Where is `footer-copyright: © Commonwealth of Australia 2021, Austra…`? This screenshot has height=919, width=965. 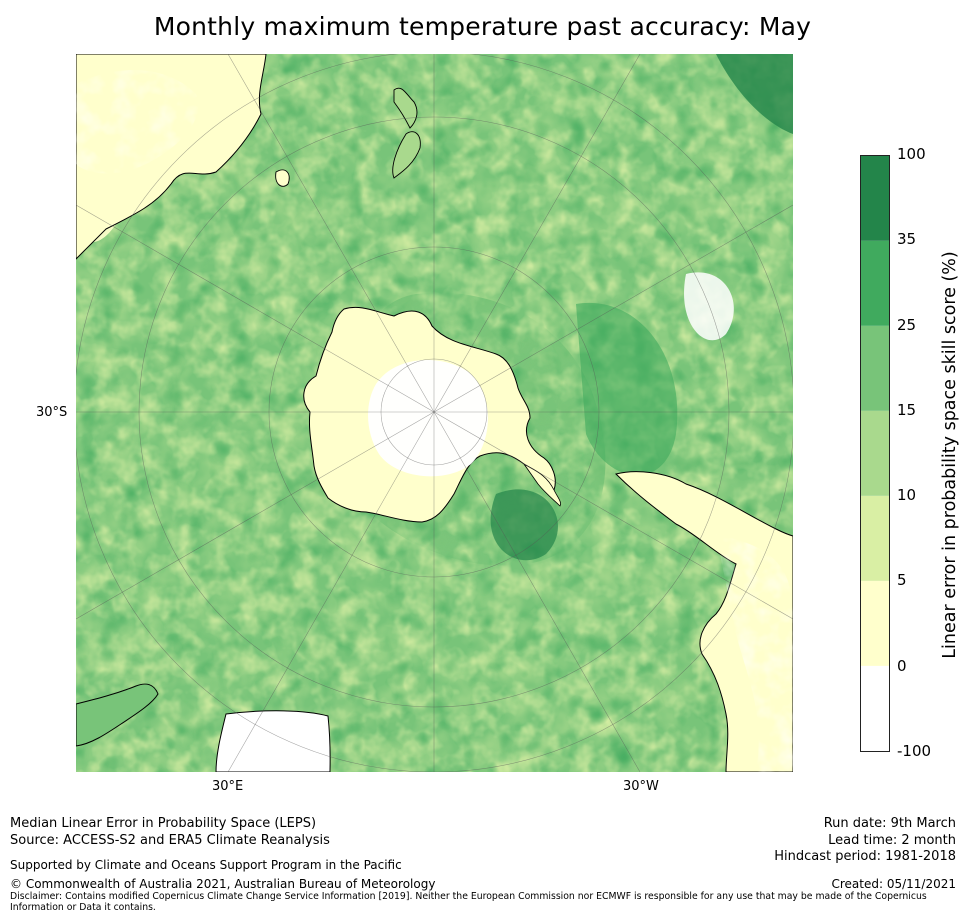
footer-copyright: © Commonwealth of Australia 2021, Austra… is located at coordinates (223, 884).